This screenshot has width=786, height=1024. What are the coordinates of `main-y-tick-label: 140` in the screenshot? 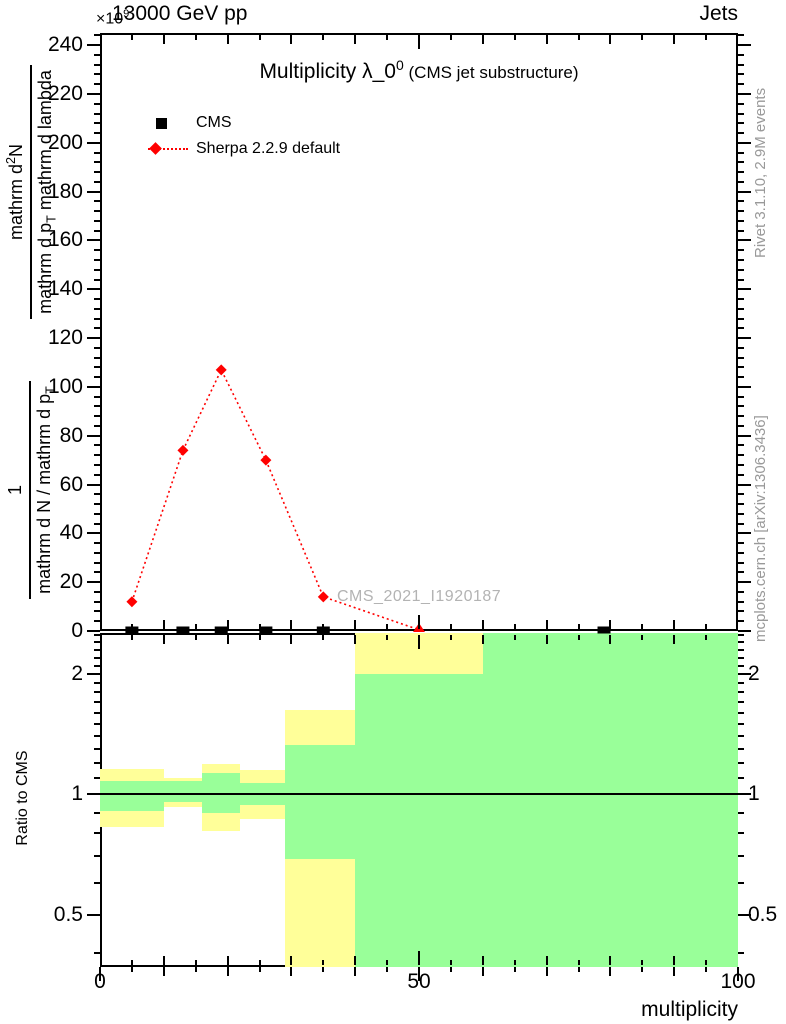 It's located at (65, 289).